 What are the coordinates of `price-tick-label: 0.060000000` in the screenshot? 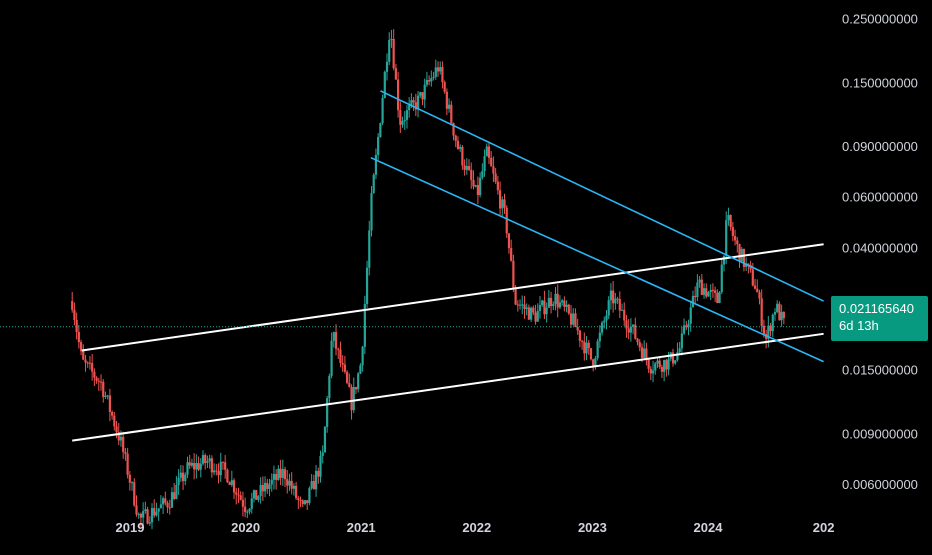 It's located at (880, 197).